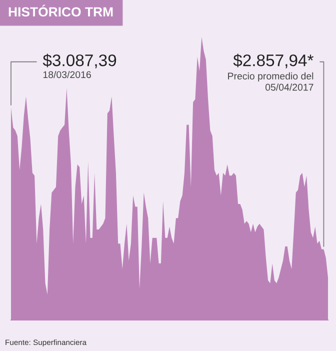 The image size is (336, 351). What do you see at coordinates (273, 61) in the screenshot?
I see `annotation: $2.857,94*` at bounding box center [273, 61].